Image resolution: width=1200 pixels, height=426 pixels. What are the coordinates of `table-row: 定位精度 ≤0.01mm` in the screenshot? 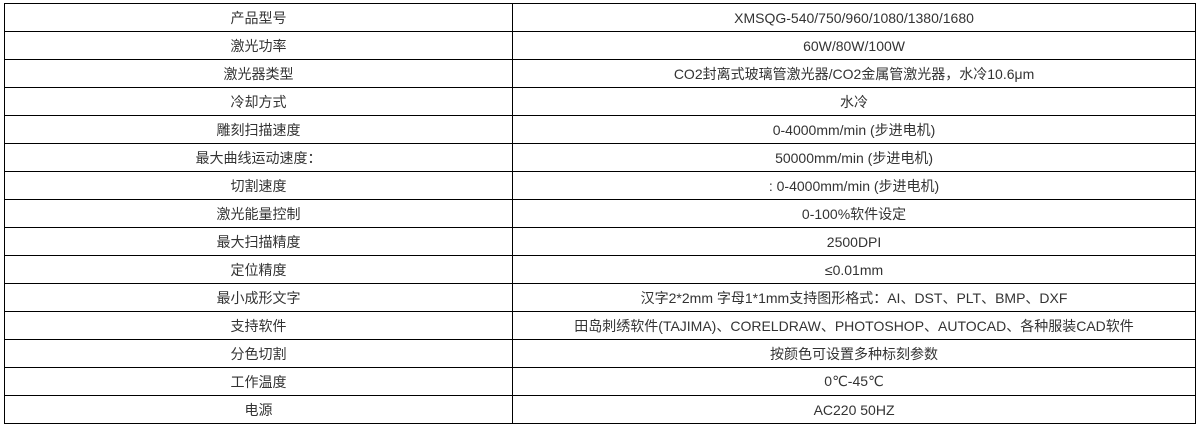 It's located at (599, 269).